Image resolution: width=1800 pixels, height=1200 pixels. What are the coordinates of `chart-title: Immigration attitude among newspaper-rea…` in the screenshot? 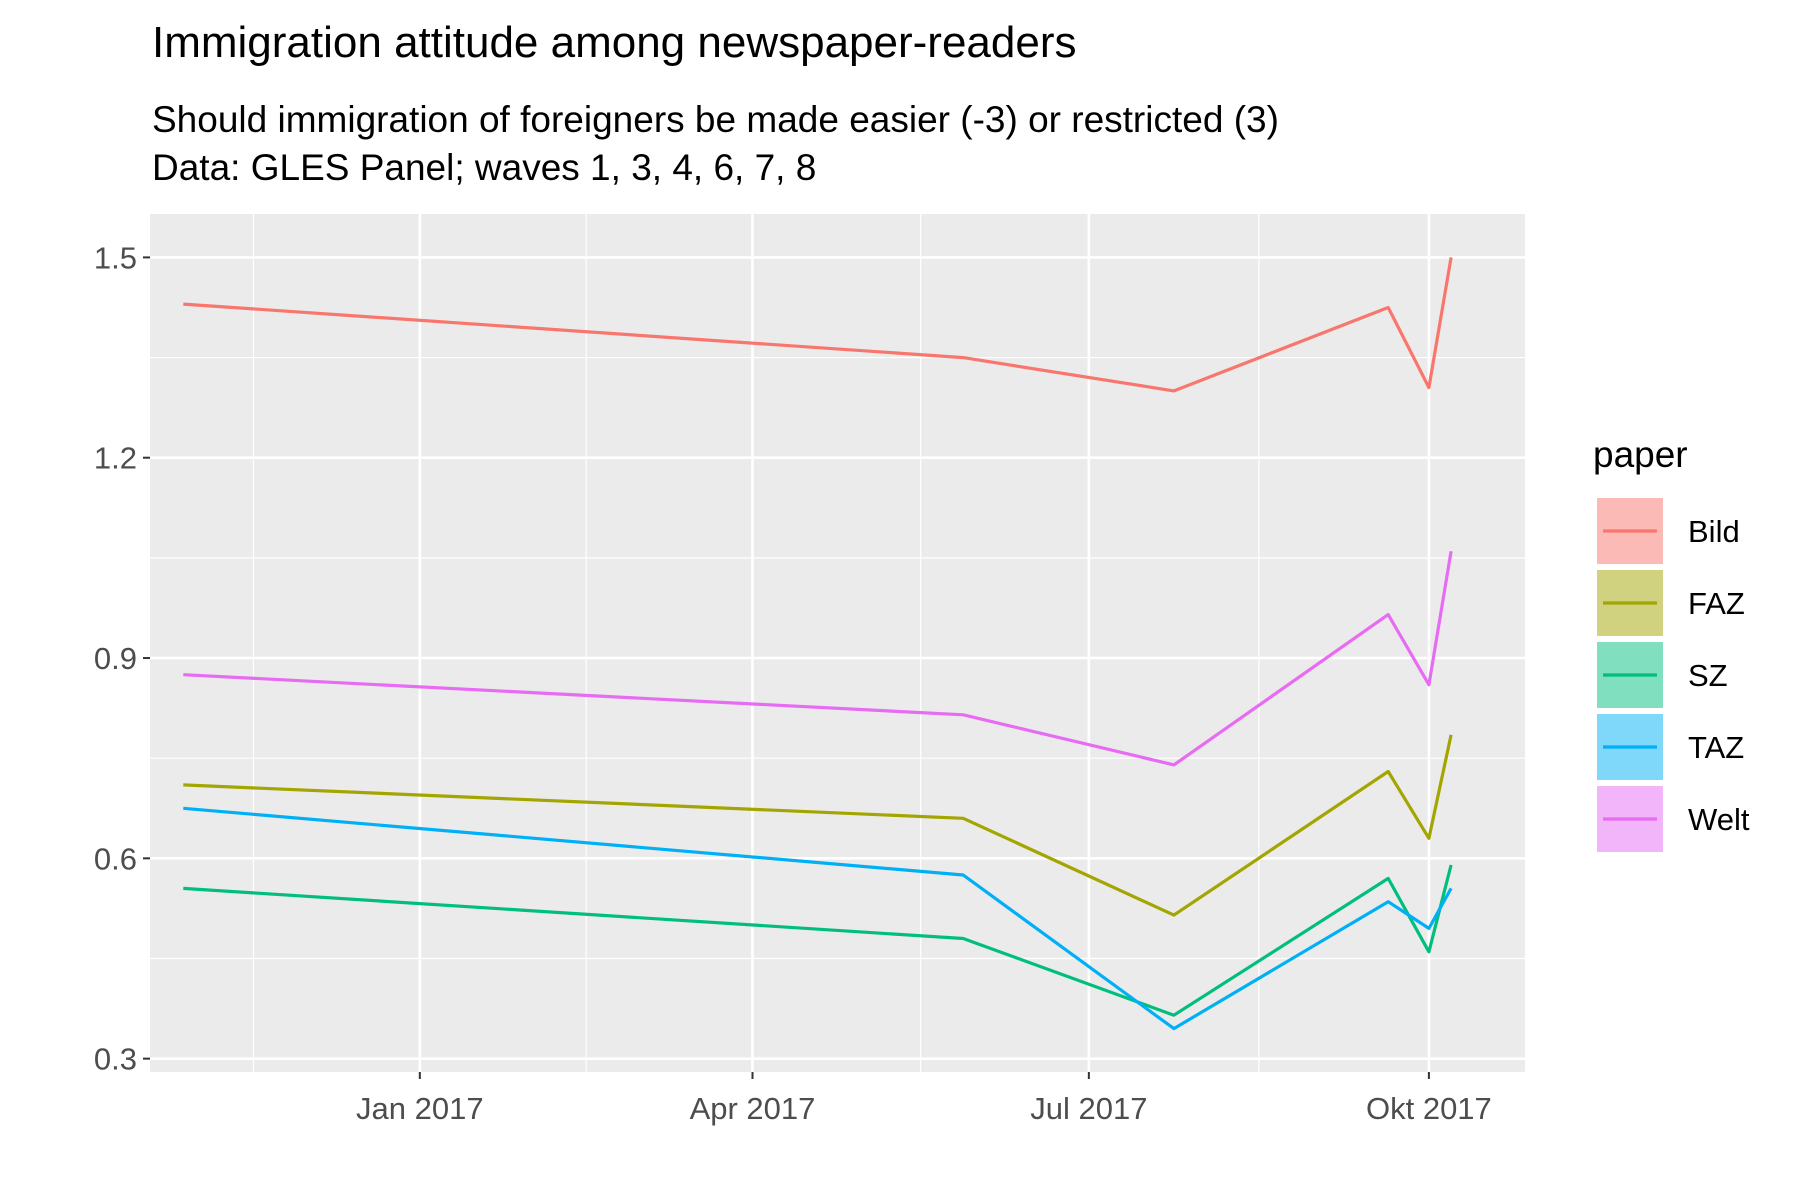 It's located at (614, 42).